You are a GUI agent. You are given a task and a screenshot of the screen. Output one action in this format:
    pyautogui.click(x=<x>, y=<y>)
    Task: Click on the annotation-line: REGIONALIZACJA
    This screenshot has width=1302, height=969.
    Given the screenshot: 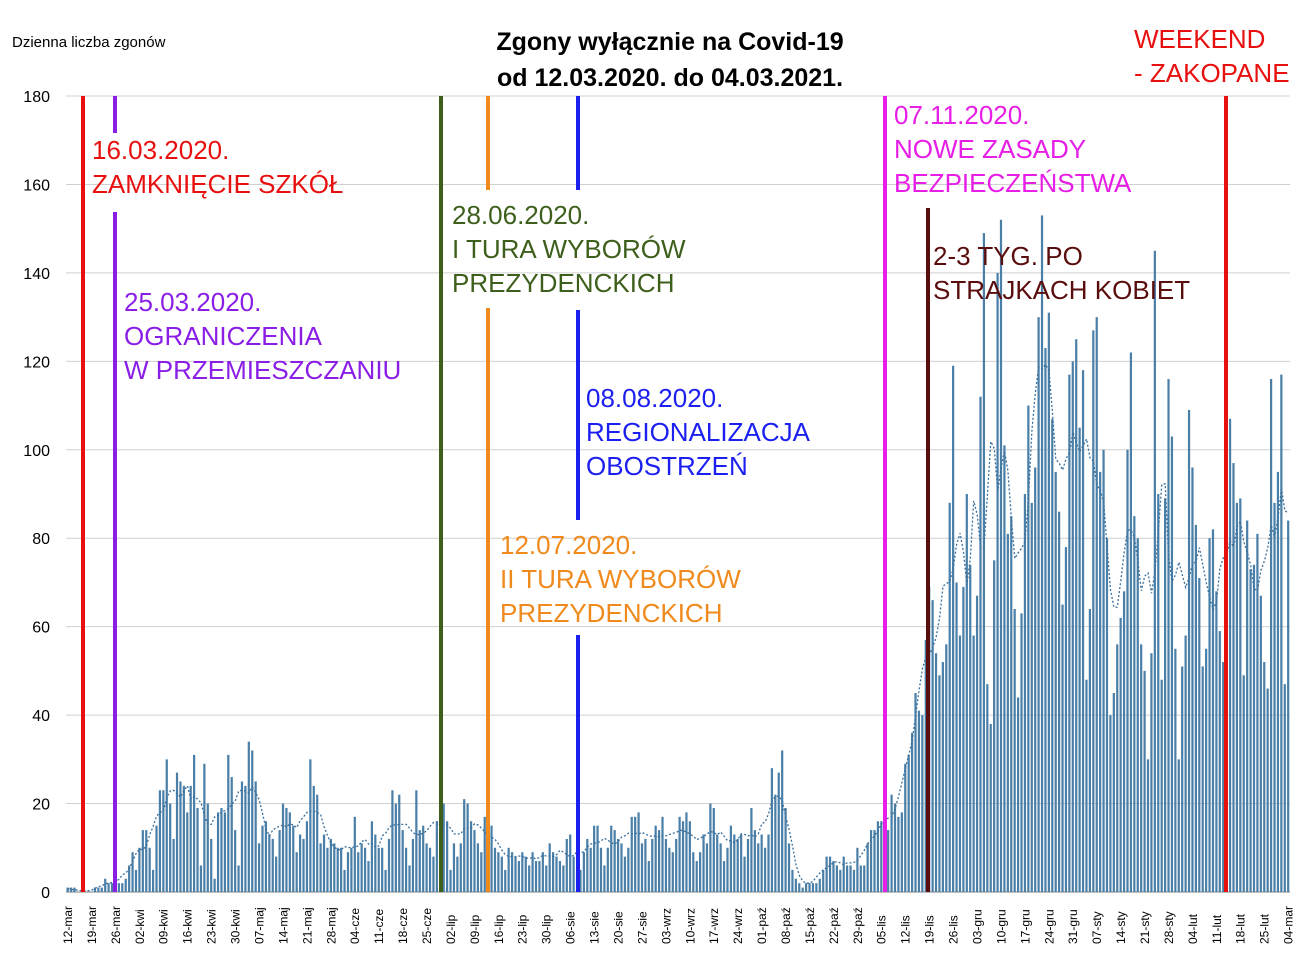 What is the action you would take?
    pyautogui.click(x=698, y=432)
    